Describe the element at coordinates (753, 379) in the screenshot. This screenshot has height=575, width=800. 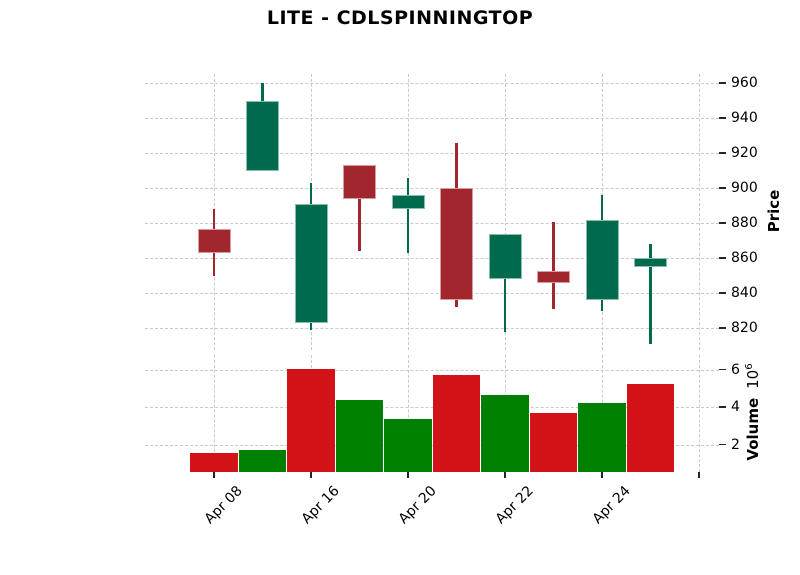
I see `volume-axis-unit-base: 10` at that location.